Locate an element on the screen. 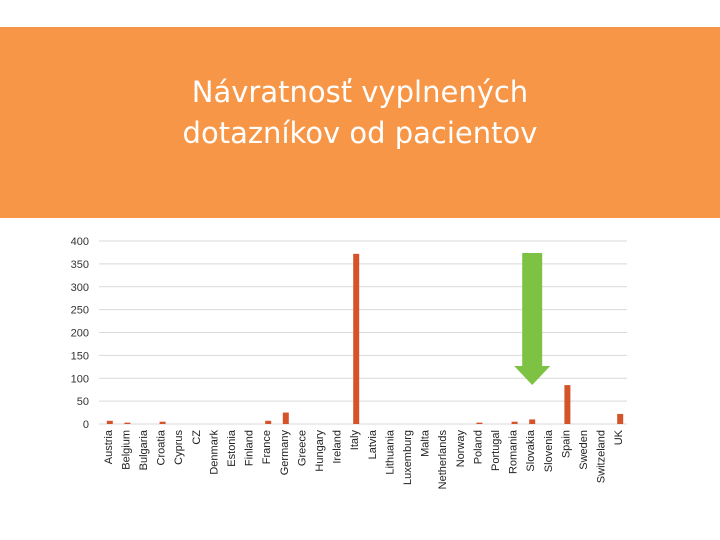 This screenshot has height=540, width=720. bar-belgium is located at coordinates (127, 423).